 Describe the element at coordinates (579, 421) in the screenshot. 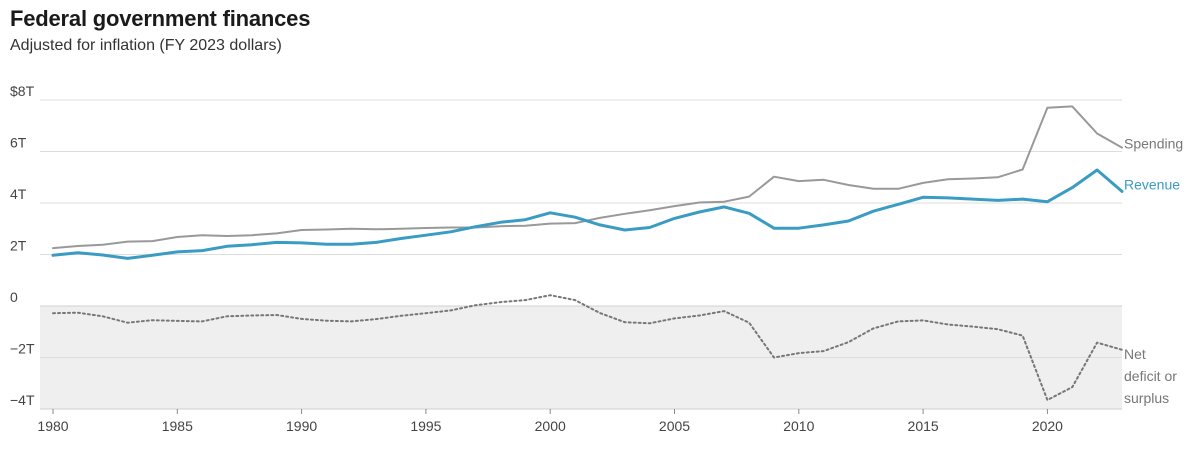

I see `x-axis-ticks: 1980 1985 1990 1995 2000 2005 2010 2015 2020` at that location.